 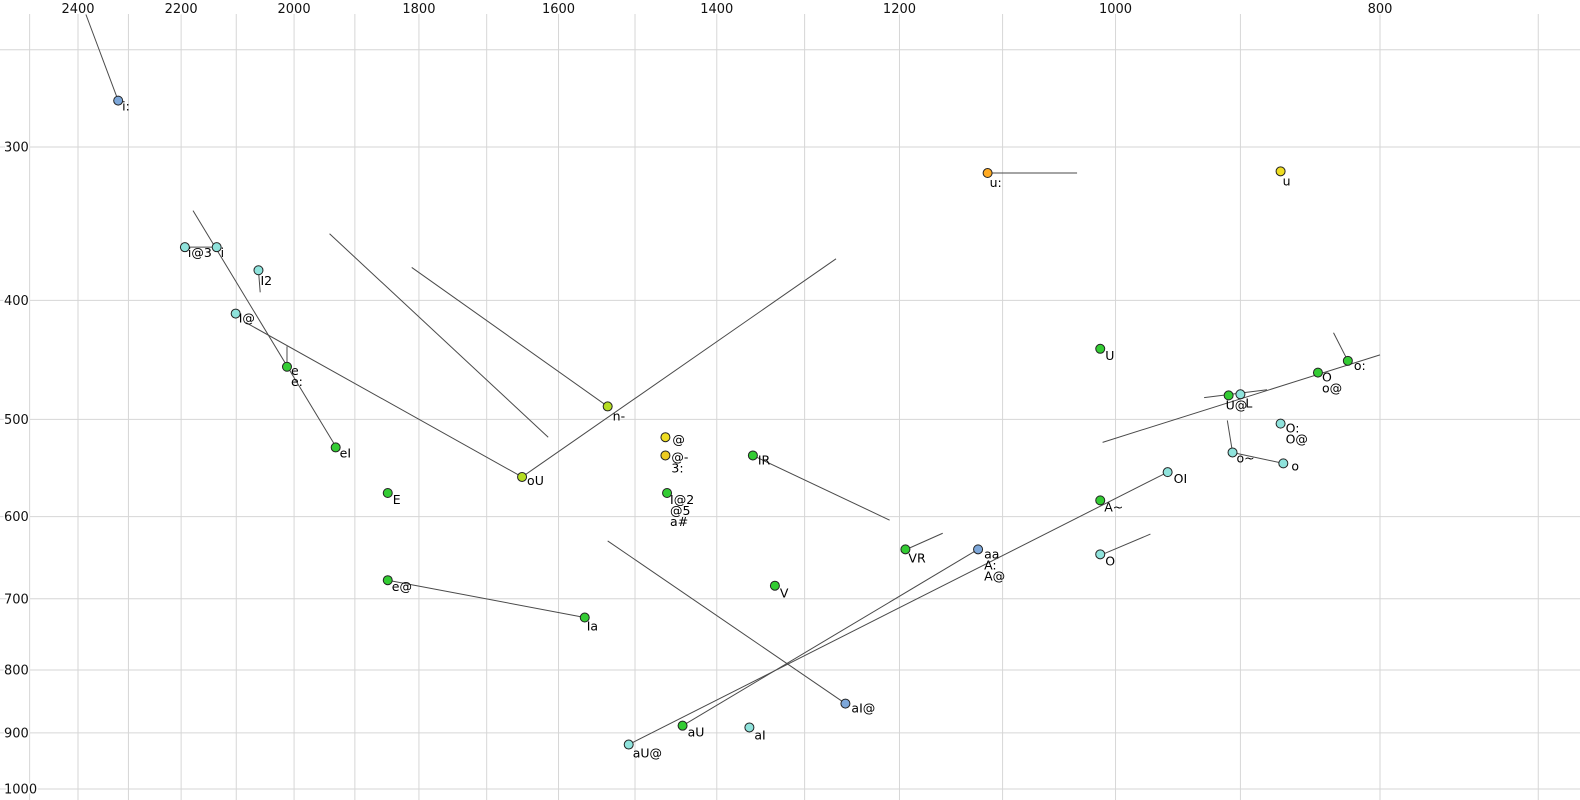 What do you see at coordinates (20, 790) in the screenshot?
I see `y-axis-tick-label: 1000` at bounding box center [20, 790].